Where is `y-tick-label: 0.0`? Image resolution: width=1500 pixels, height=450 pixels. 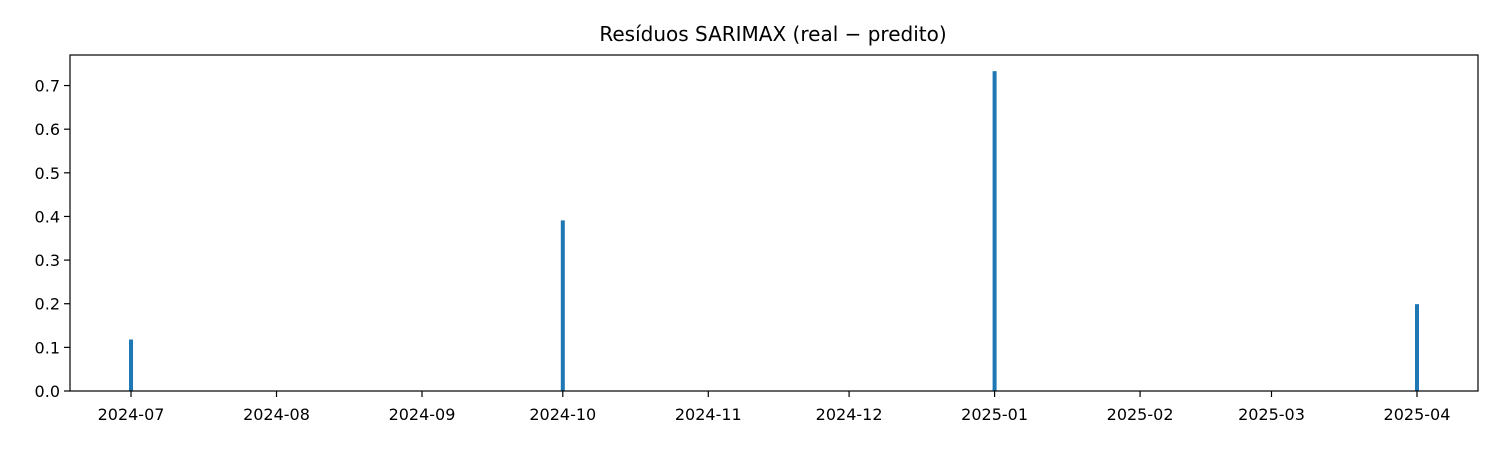
y-tick-label: 0.0 is located at coordinates (47, 391).